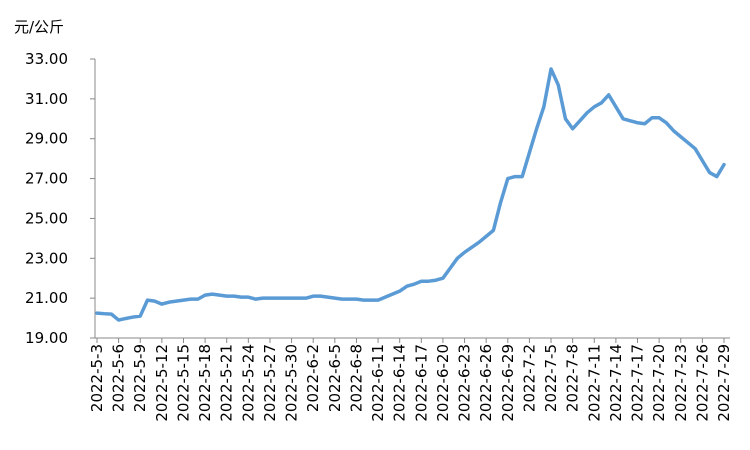 Image resolution: width=750 pixels, height=450 pixels. I want to click on x-tick-label: 2022-5-24, so click(248, 383).